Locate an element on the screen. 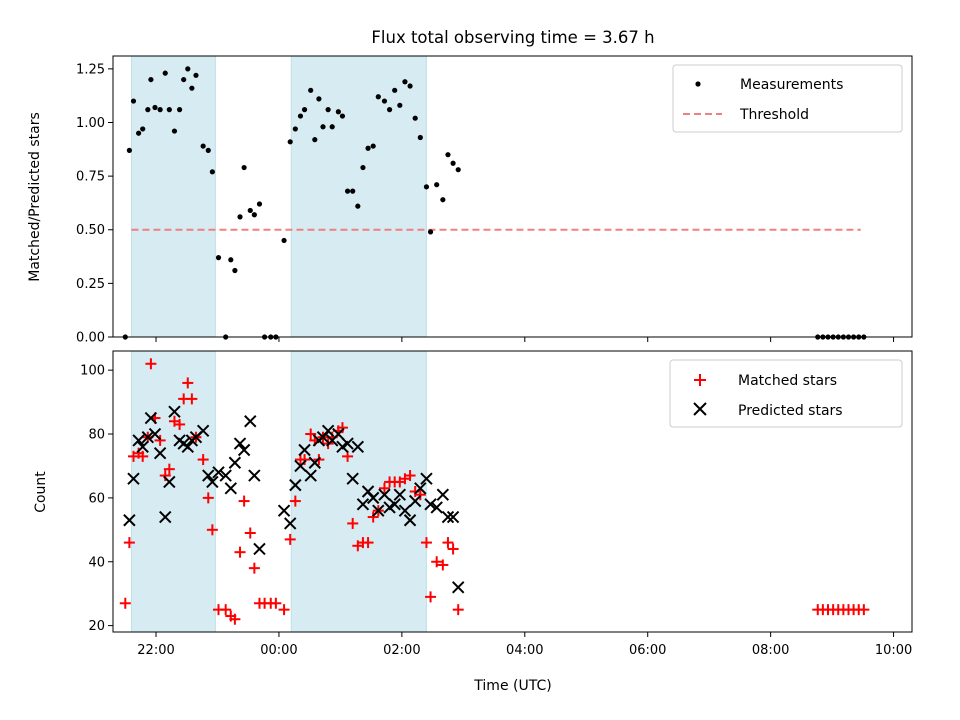 This screenshot has width=960, height=720. y-tick-label: 60 is located at coordinates (96, 498).